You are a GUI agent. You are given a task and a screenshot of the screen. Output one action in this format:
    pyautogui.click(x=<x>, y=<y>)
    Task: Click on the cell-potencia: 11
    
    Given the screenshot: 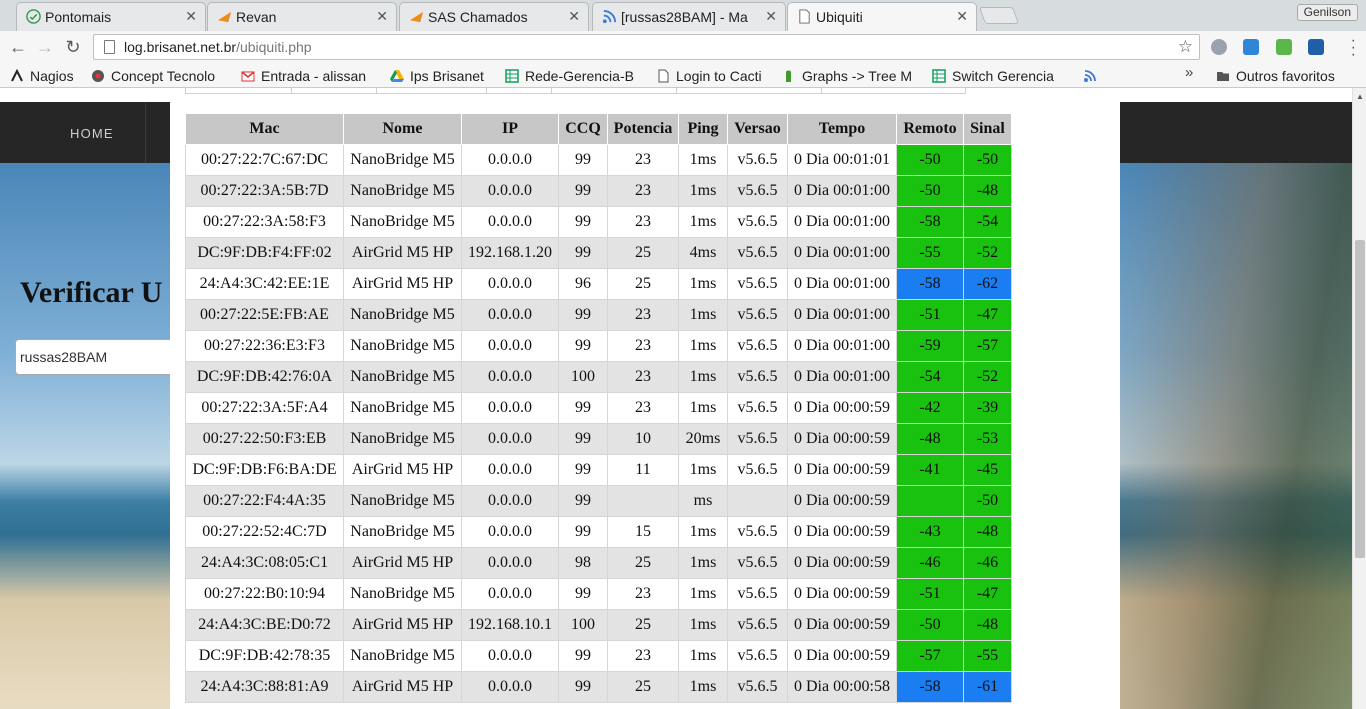 What is the action you would take?
    pyautogui.click(x=643, y=470)
    